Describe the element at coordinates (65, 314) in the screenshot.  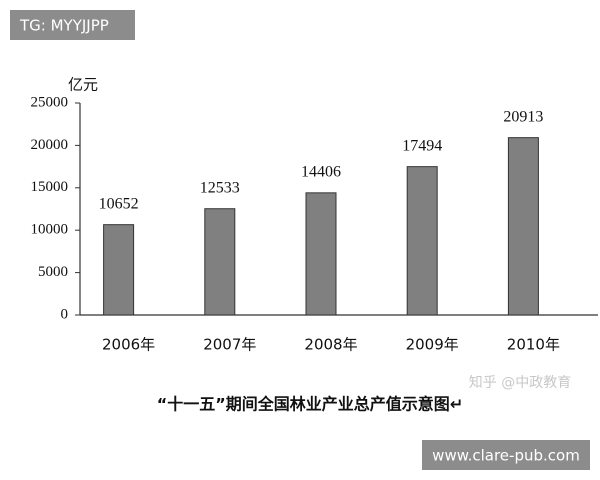
I see `y-tick-label: 0` at that location.